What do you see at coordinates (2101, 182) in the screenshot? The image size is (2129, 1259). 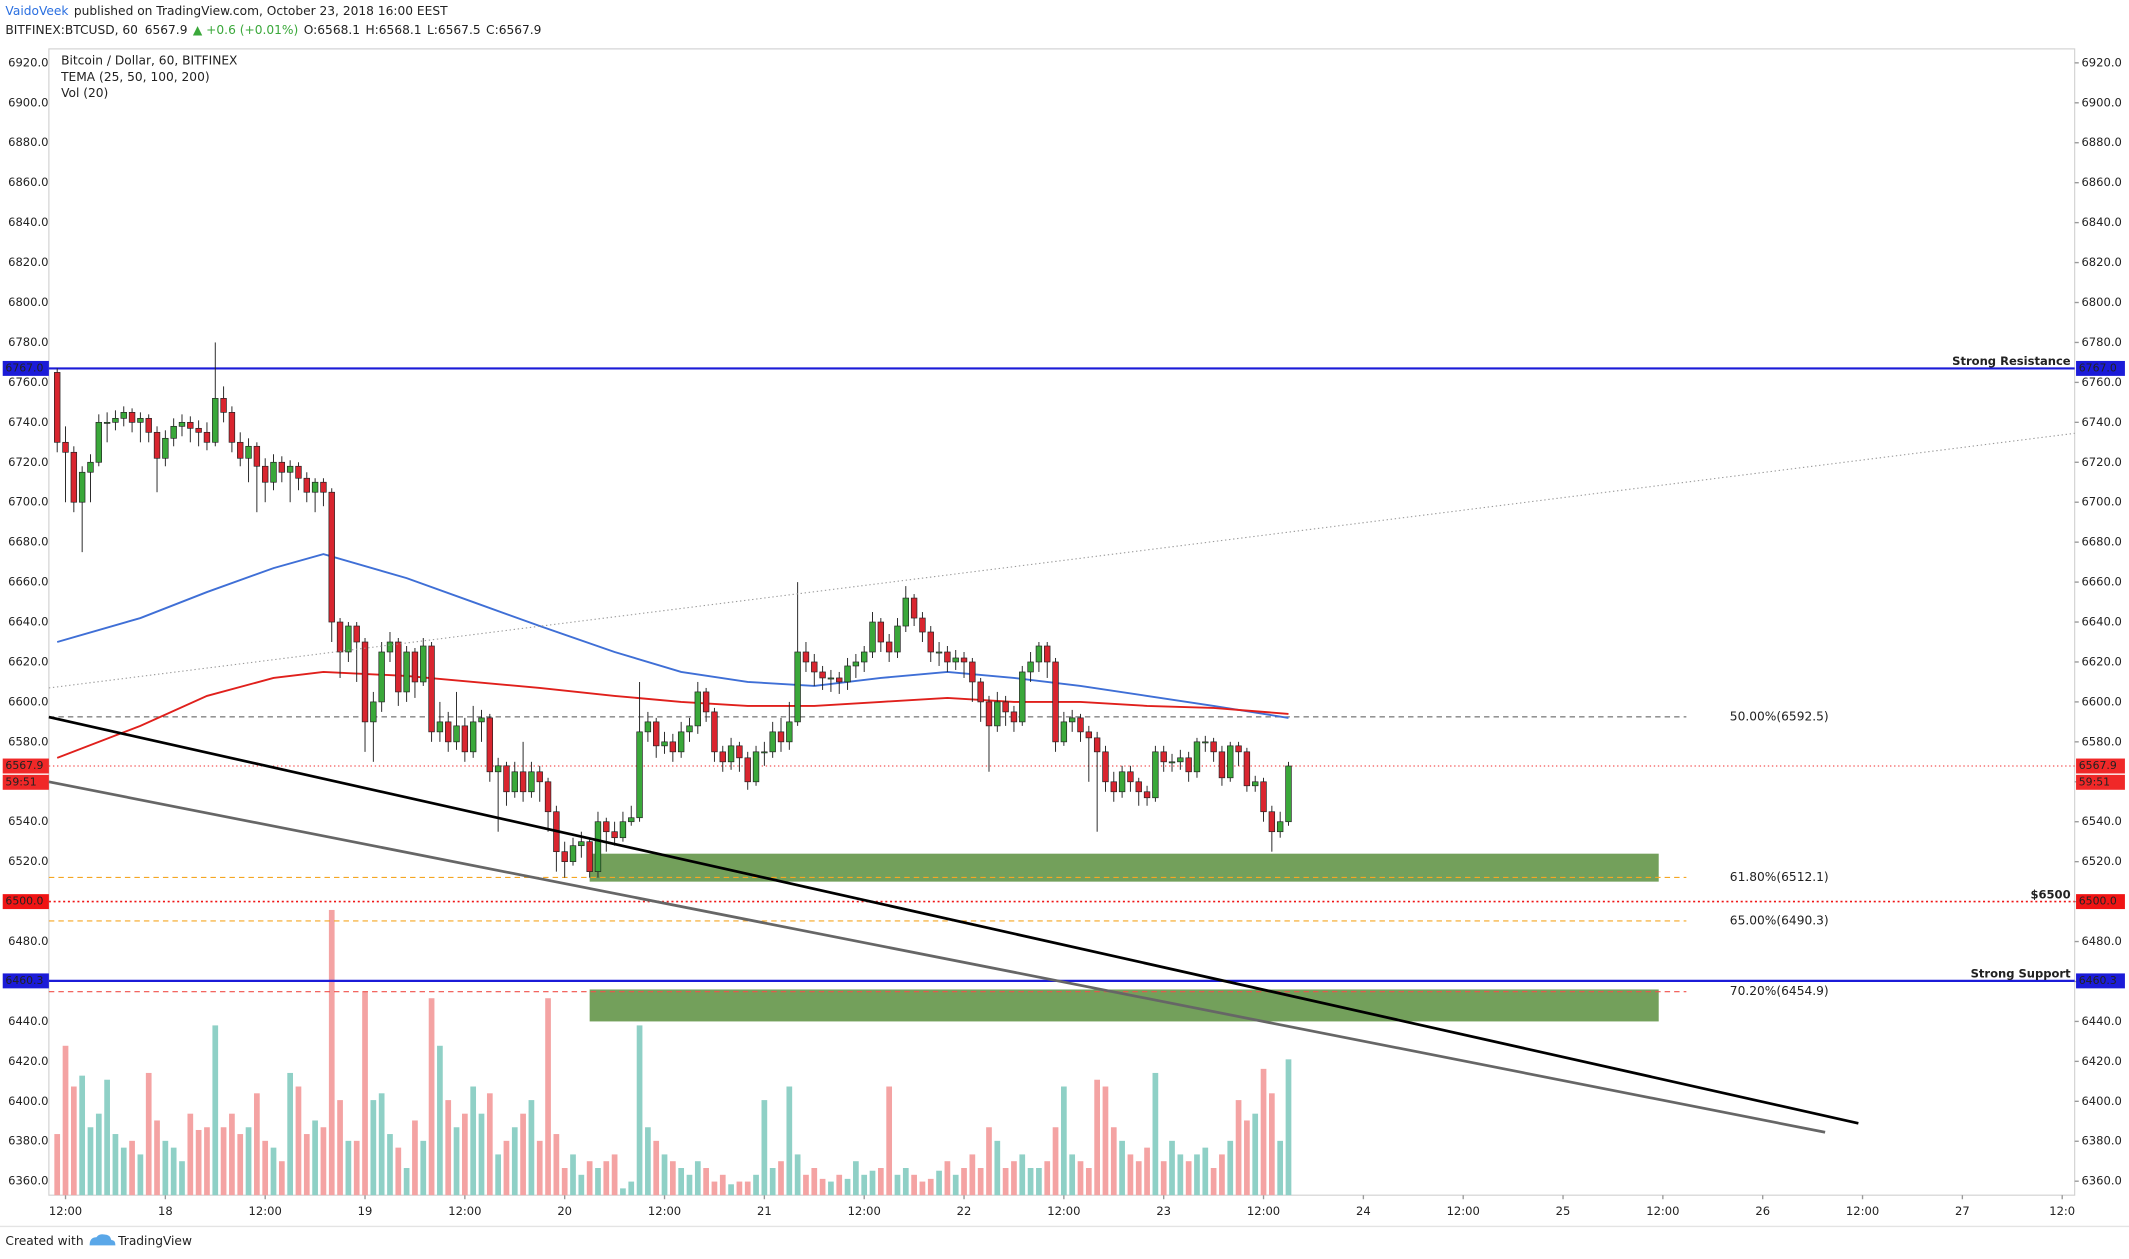 I see `y-tick-label: 6860.0` at bounding box center [2101, 182].